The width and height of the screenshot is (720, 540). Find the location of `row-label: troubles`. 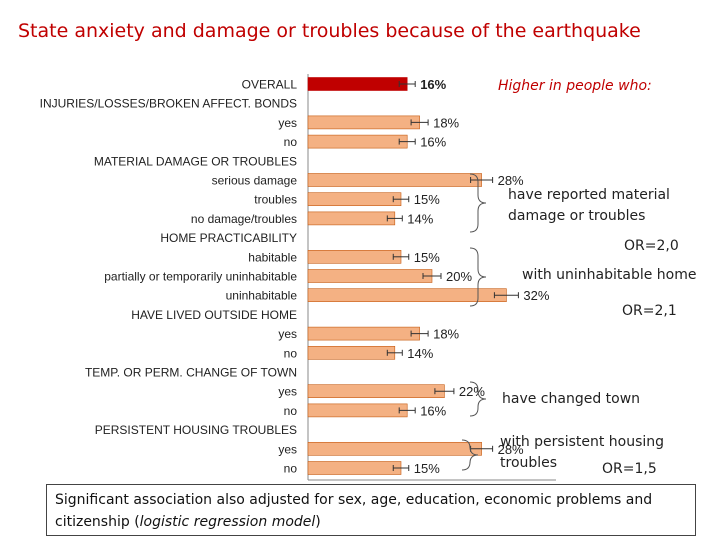

row-label: troubles is located at coordinates (275, 200).